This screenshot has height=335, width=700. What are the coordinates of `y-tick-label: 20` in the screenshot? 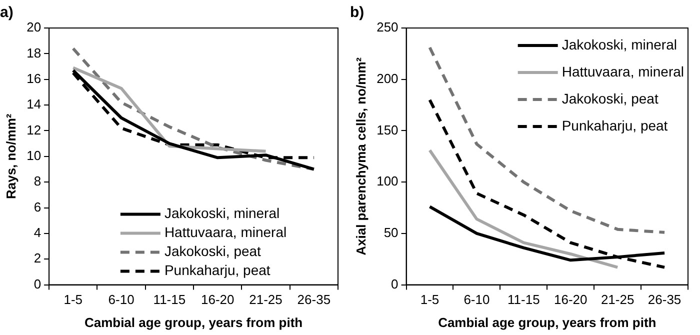 It's located at (34, 27).